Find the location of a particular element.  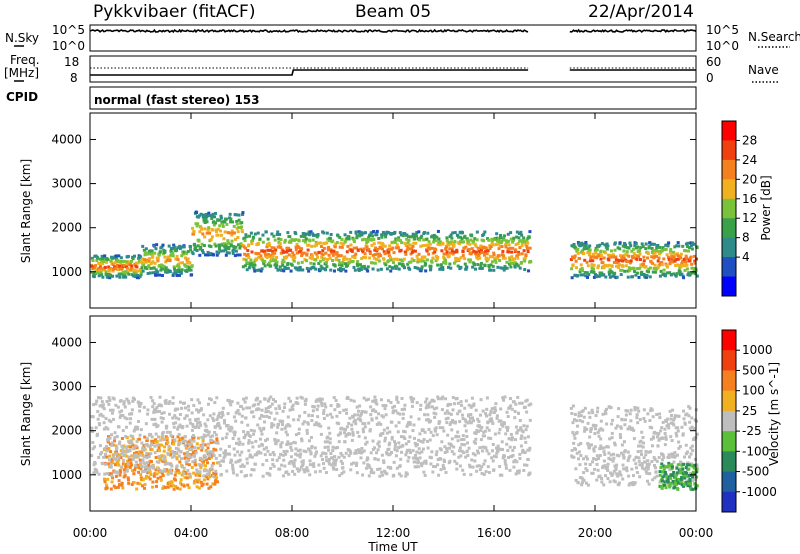

velocity-colorbar-swatch is located at coordinates (729, 421).